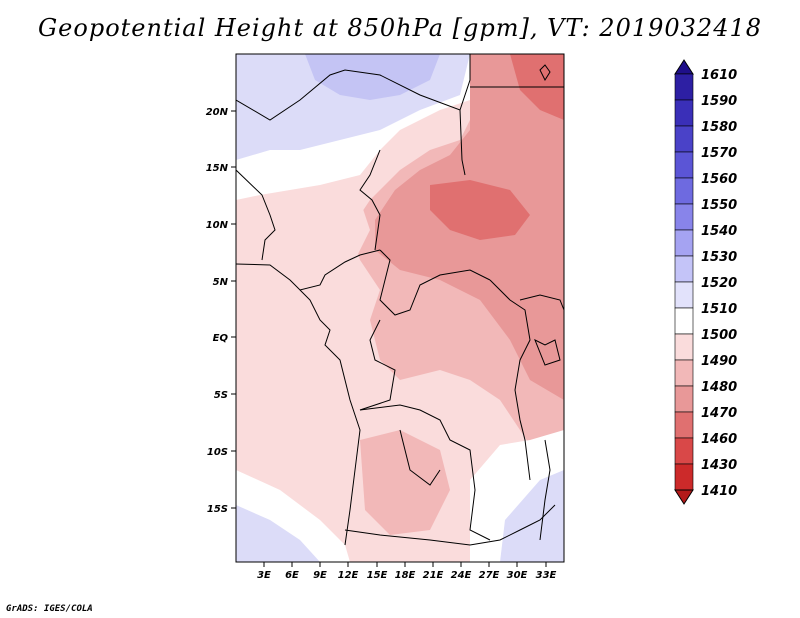  What do you see at coordinates (348, 575) in the screenshot?
I see `lon-label-12e: 12E` at bounding box center [348, 575].